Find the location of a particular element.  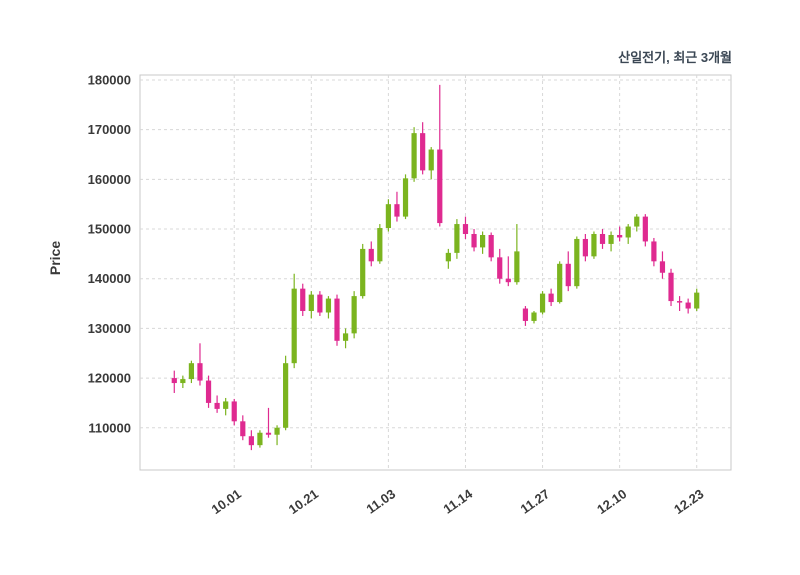

y-tick-label: 140000 is located at coordinates (109, 278).